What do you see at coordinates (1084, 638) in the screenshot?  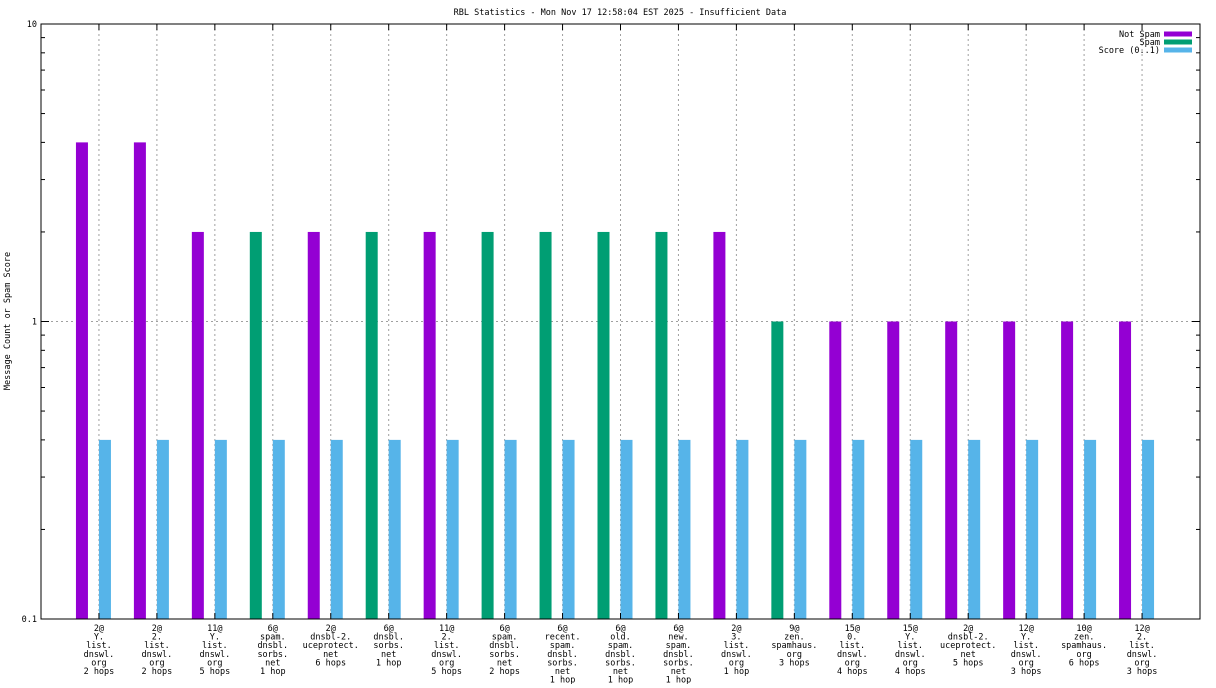 I see `x-tick-label-line: zen.` at bounding box center [1084, 638].